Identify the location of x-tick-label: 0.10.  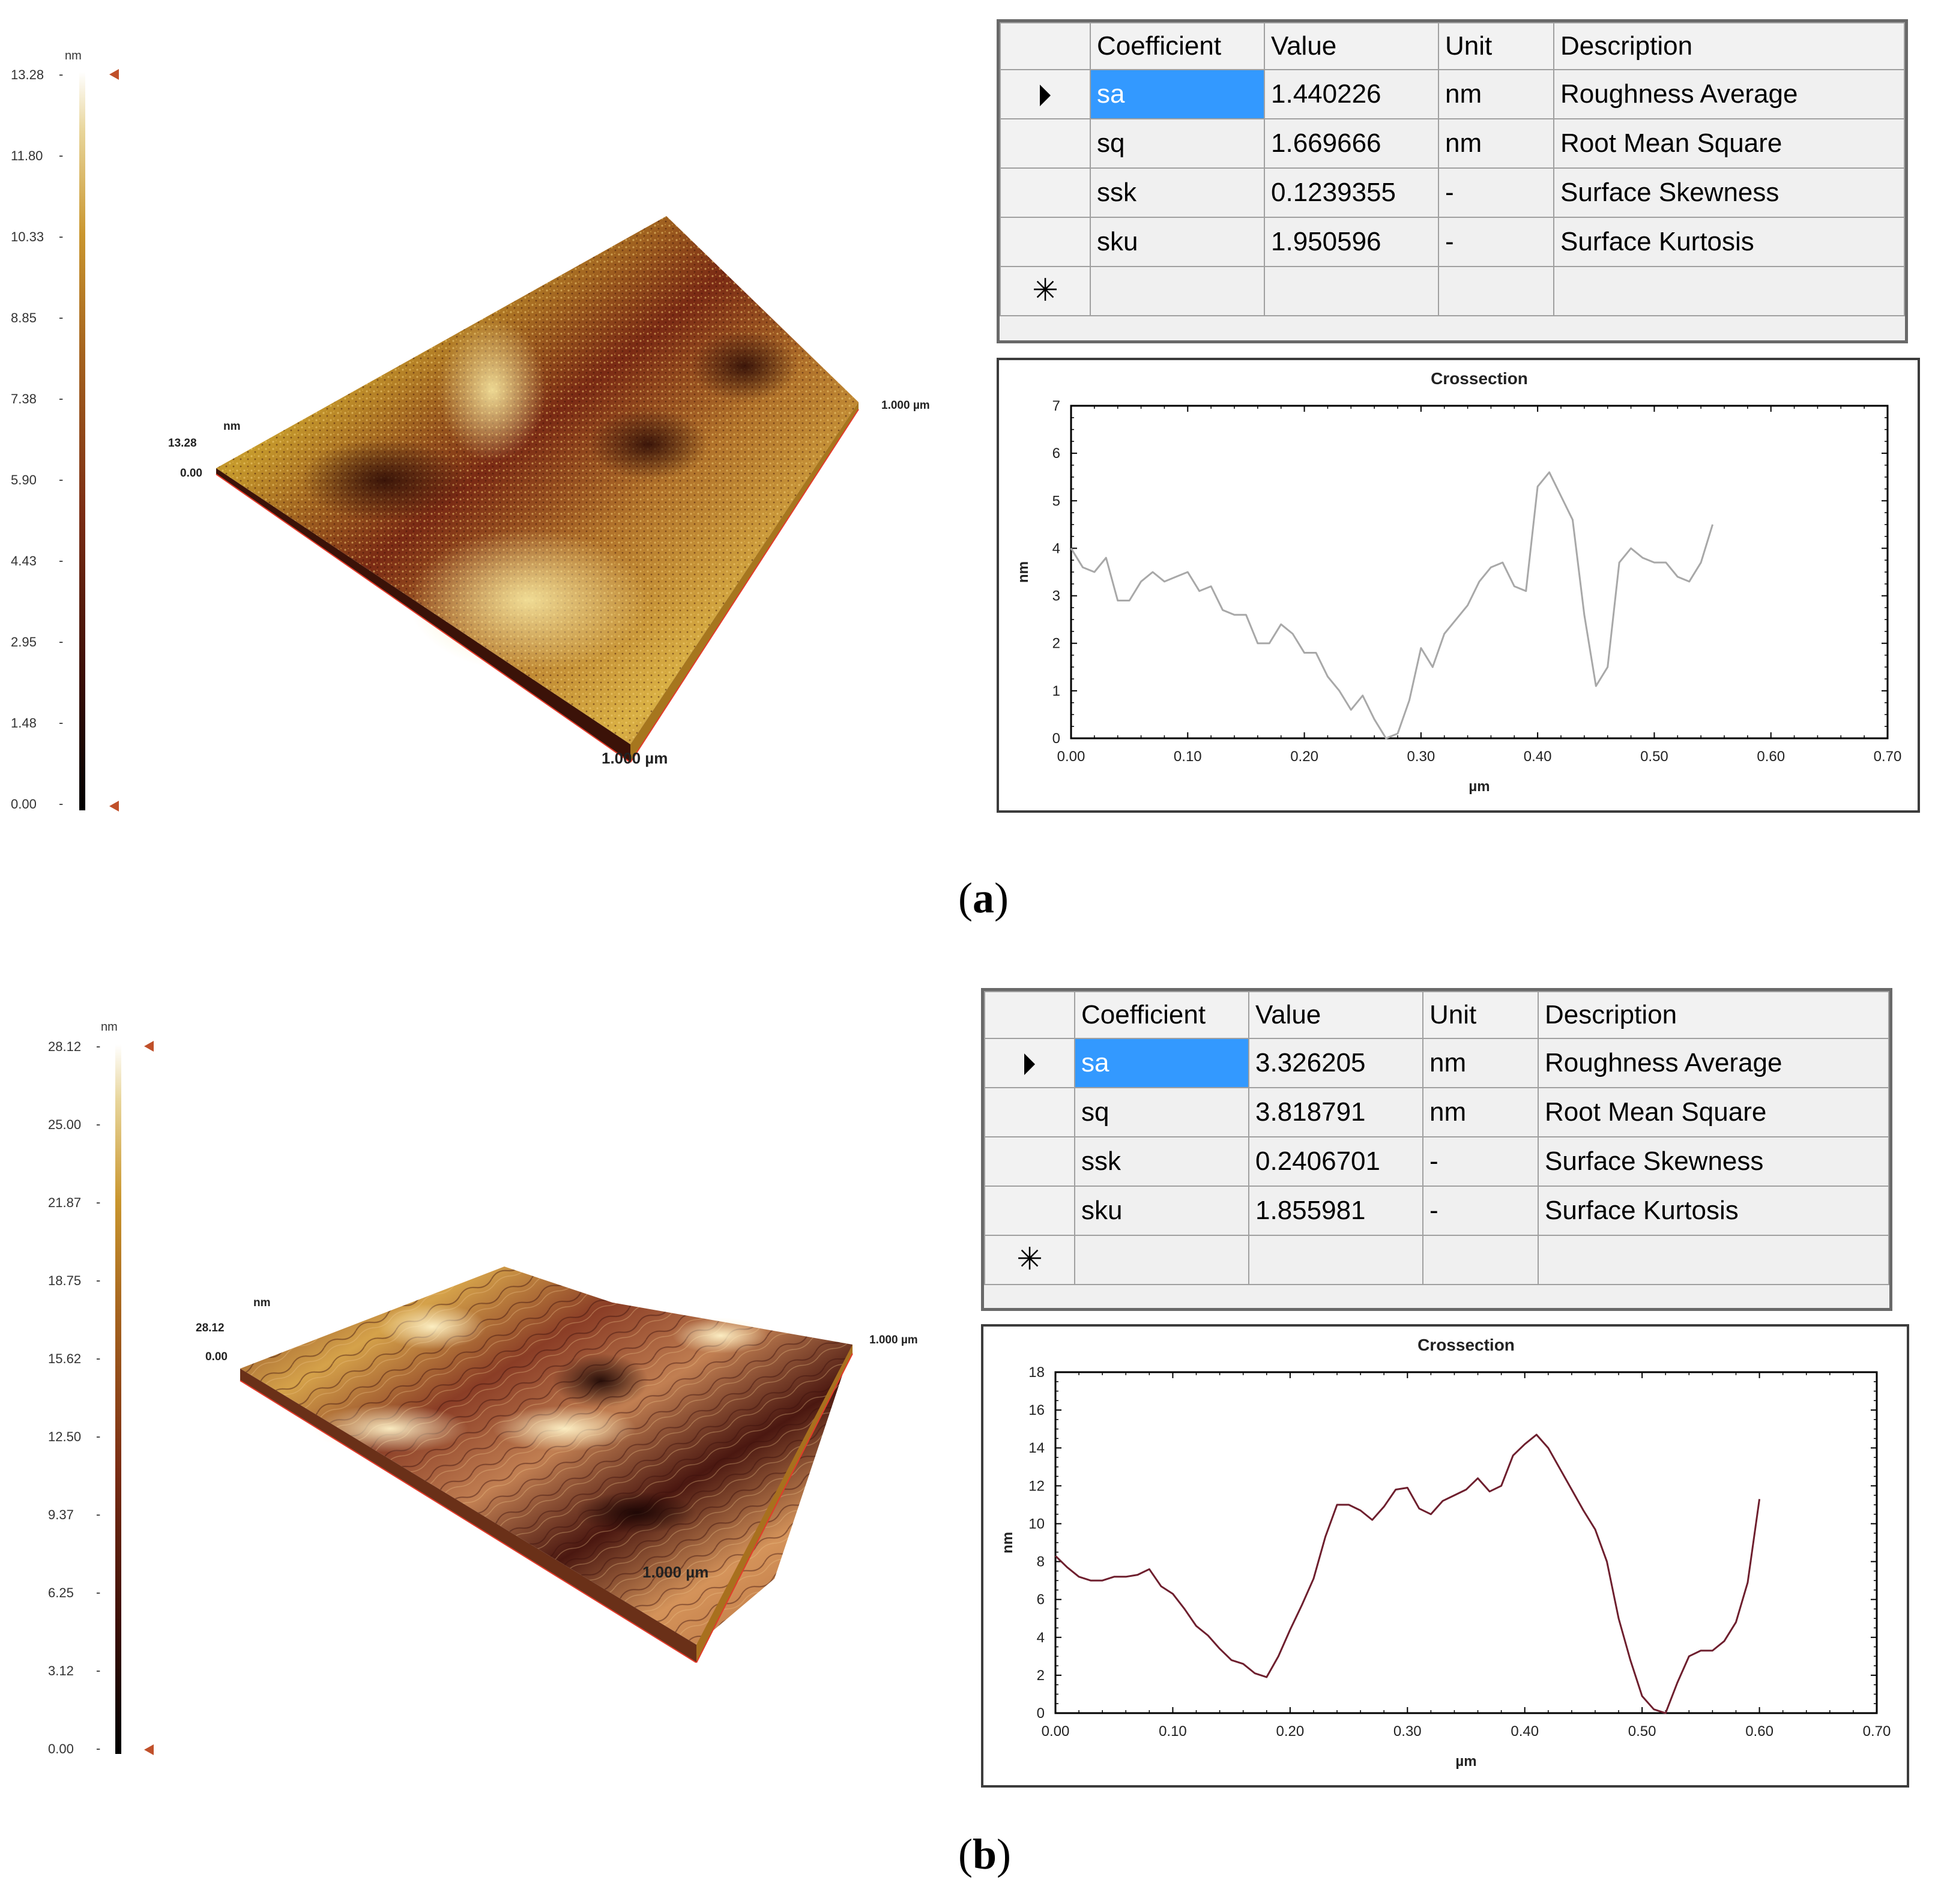
(1188, 757).